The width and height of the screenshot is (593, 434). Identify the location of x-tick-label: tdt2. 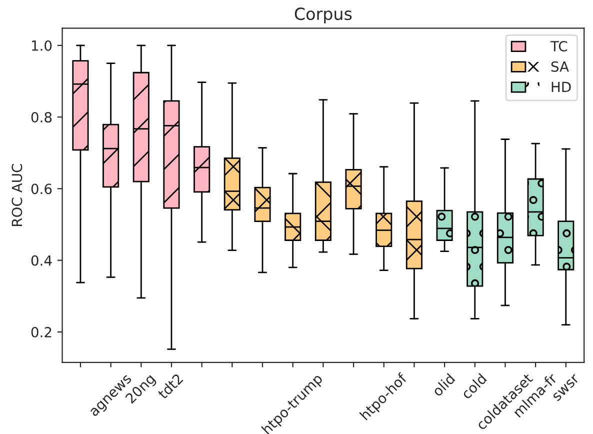
(170, 386).